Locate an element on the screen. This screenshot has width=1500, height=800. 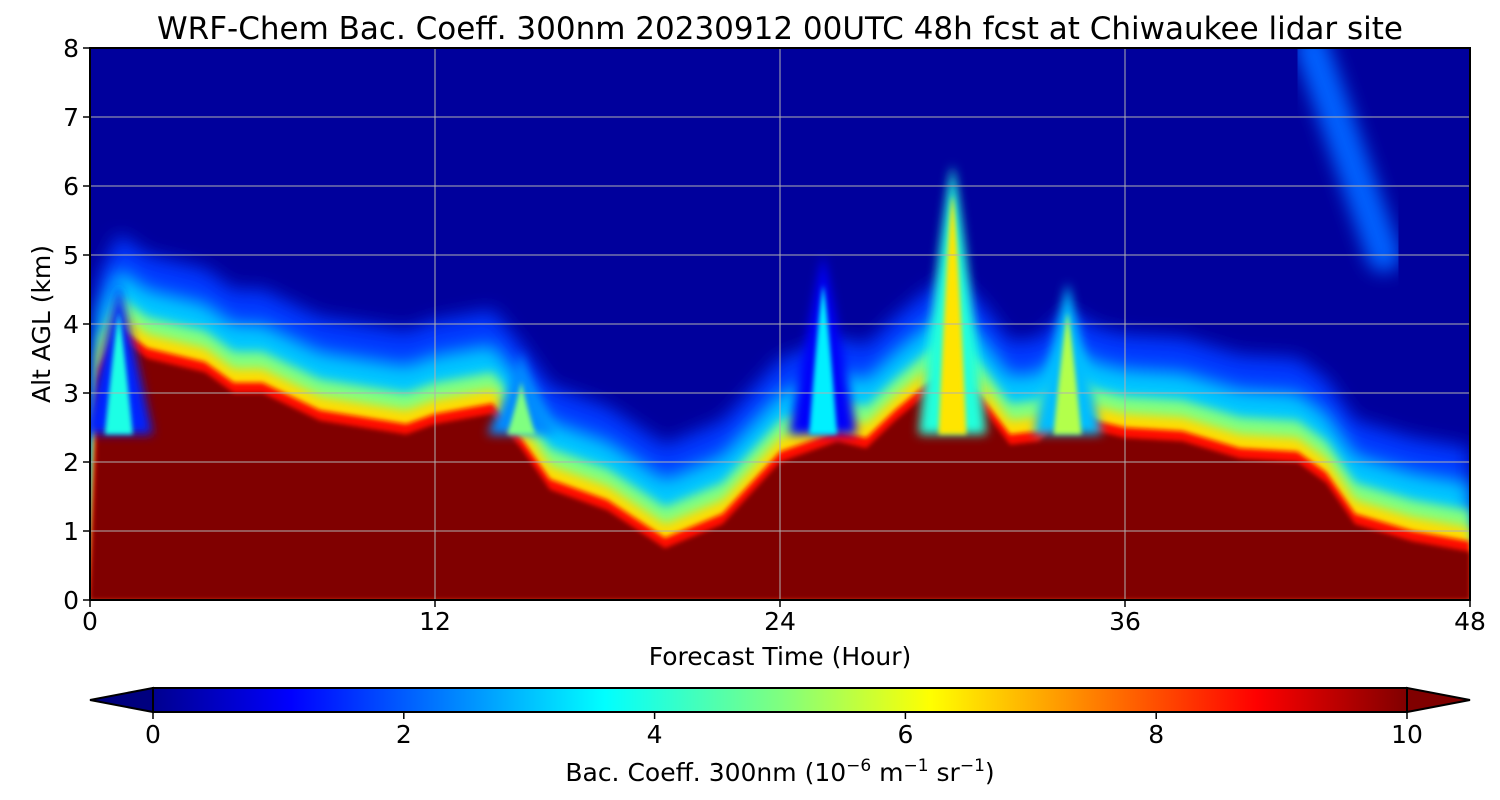
colorbar-tick-label: 2 is located at coordinates (404, 734).